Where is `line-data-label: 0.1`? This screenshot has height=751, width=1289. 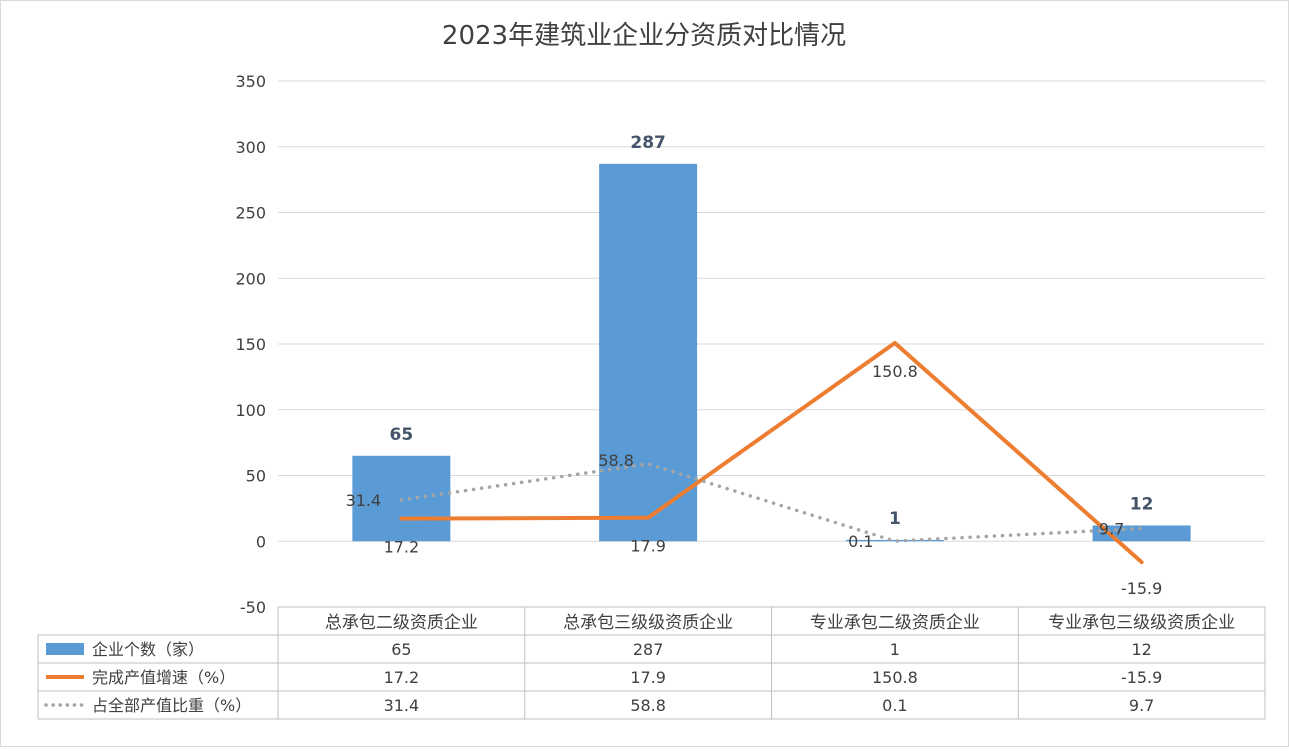
line-data-label: 0.1 is located at coordinates (860, 541).